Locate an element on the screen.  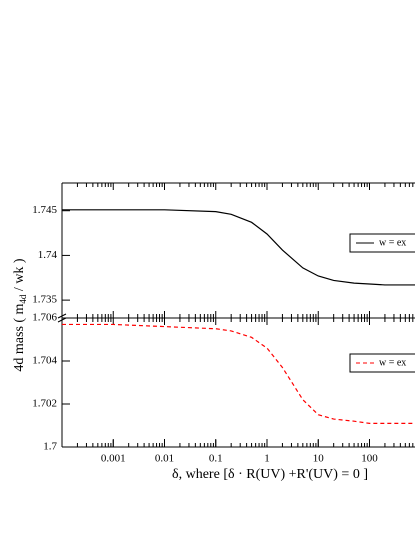
x-tick-label: 0.1 is located at coordinates (216, 459).